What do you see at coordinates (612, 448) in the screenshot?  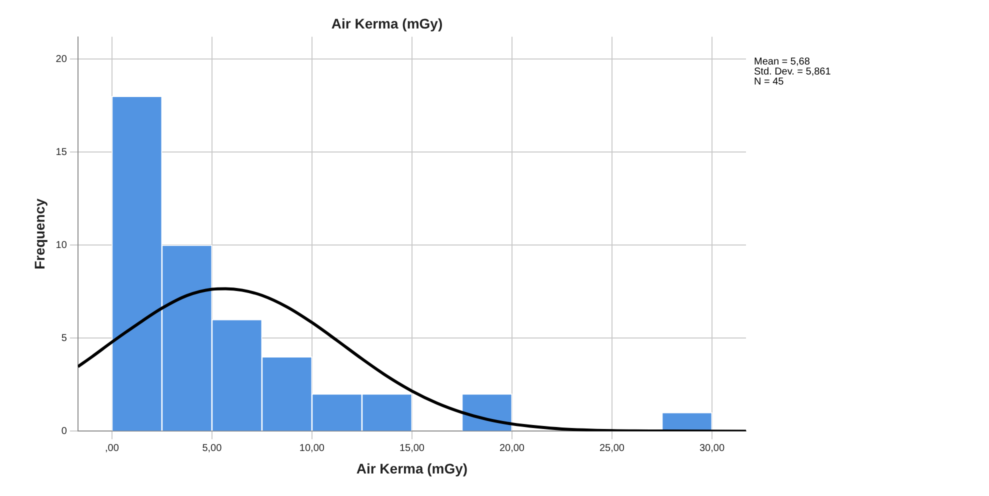 I see `x-tick-label: 25,00` at bounding box center [612, 448].